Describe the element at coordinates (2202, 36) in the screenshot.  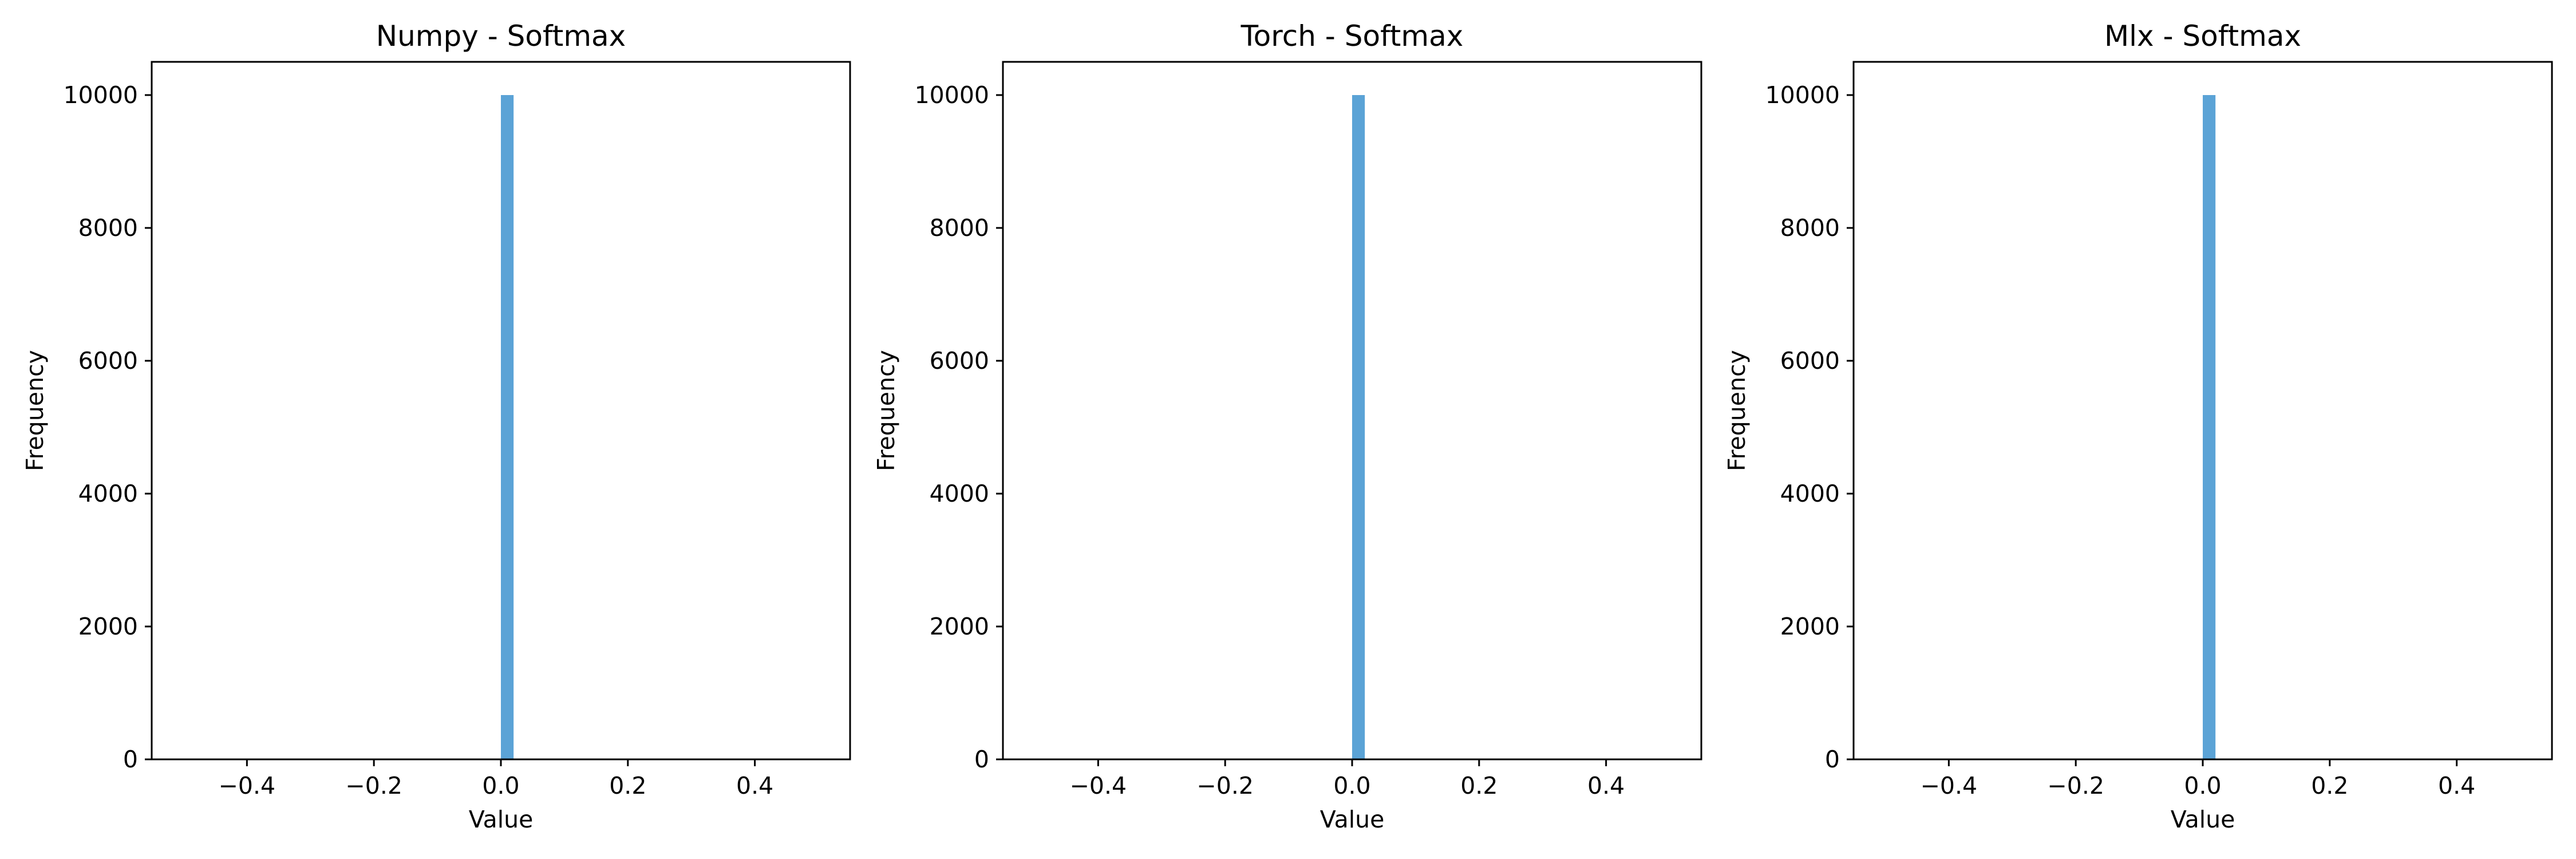
I see `subplot-title: Mlx - Softmax` at that location.